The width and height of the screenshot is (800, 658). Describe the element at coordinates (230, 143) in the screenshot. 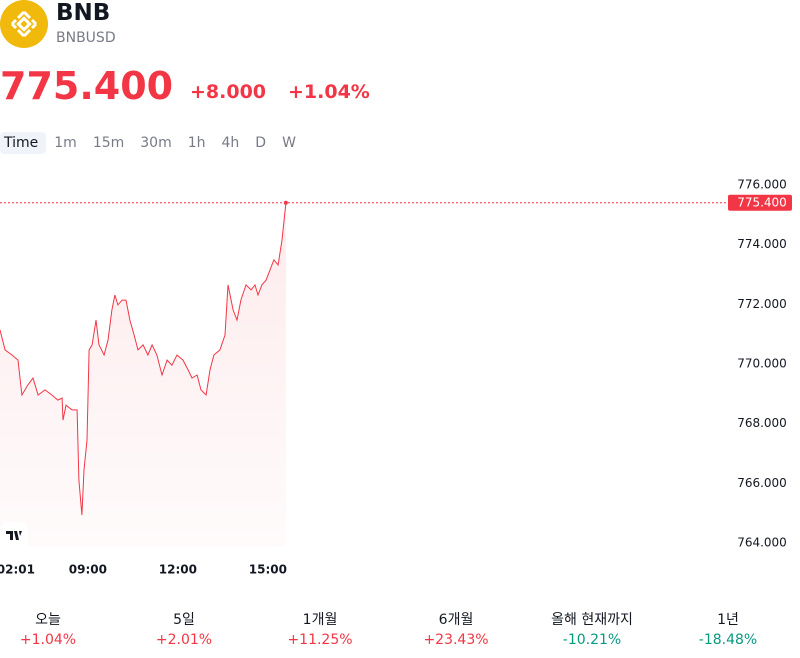

I see `interval-button: 4h` at that location.